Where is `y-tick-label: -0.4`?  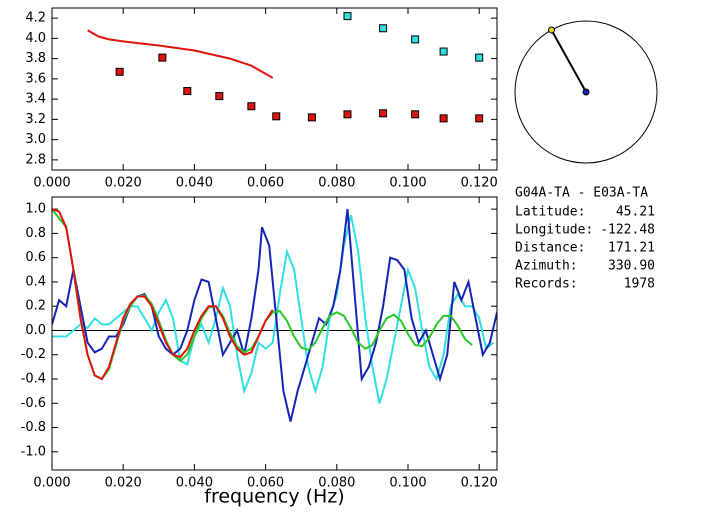
y-tick-label: -0.4 is located at coordinates (33, 379).